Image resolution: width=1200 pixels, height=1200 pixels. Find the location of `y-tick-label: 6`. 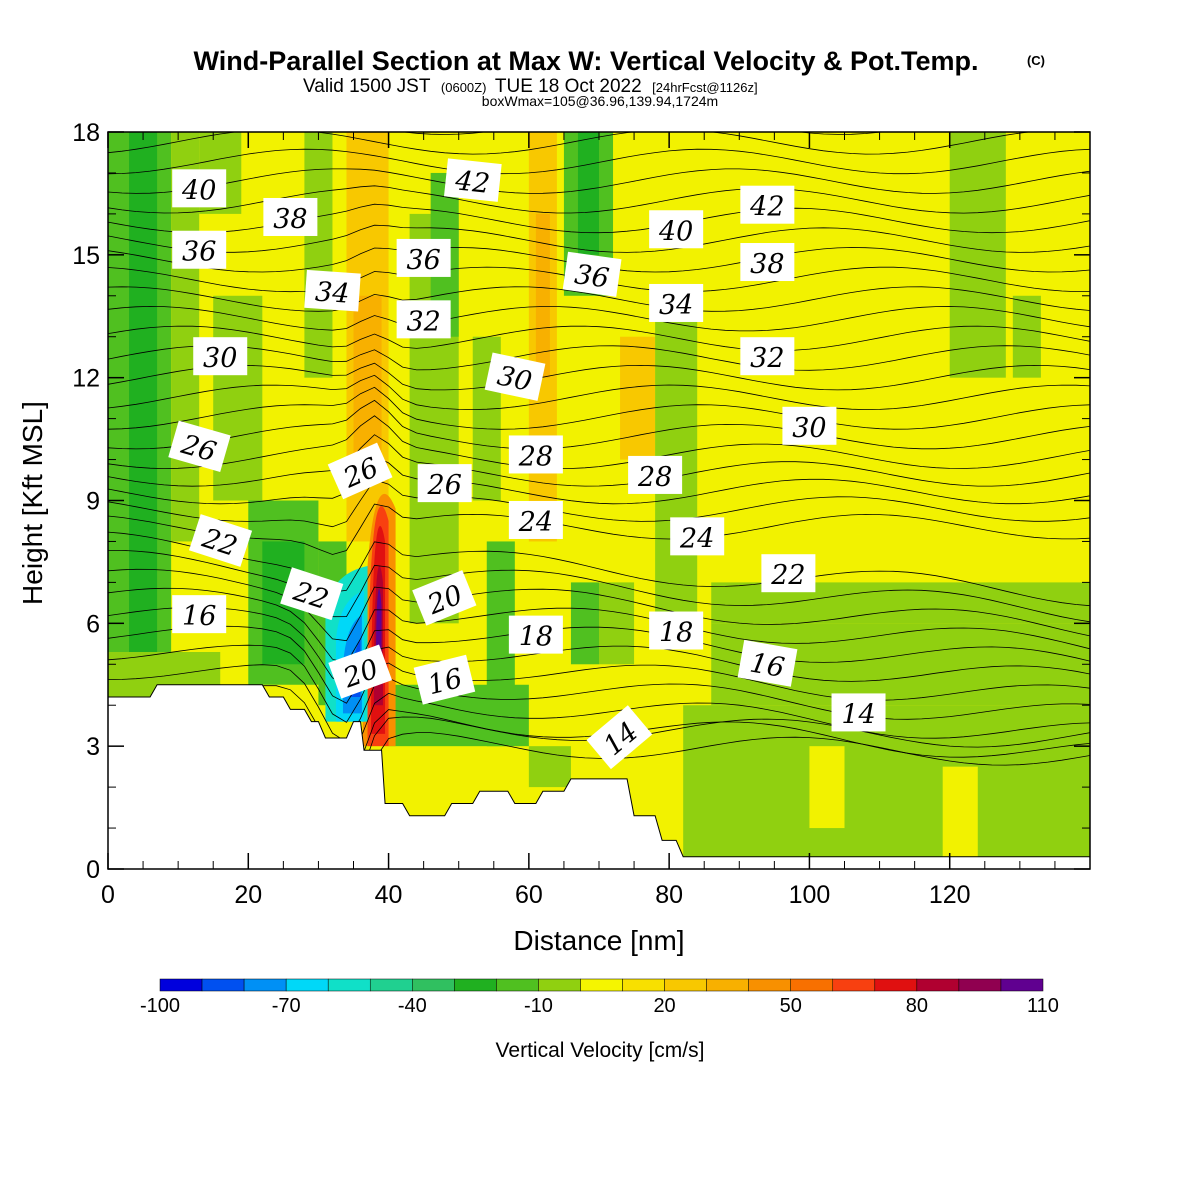

y-tick-label: 6 is located at coordinates (93, 624).